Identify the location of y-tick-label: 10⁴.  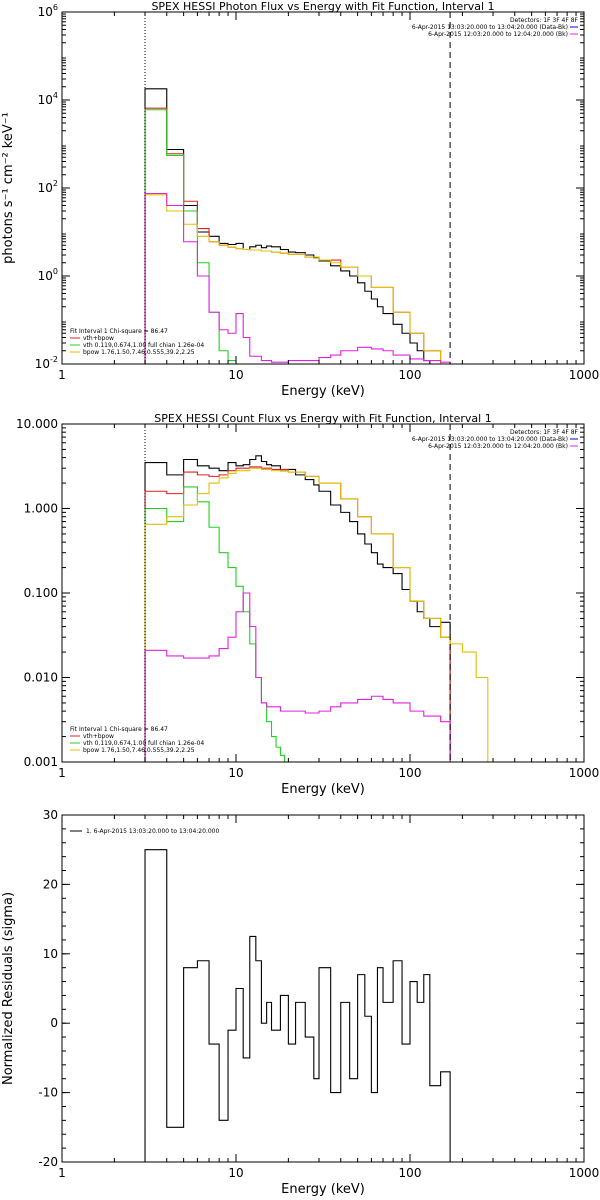
(48, 99).